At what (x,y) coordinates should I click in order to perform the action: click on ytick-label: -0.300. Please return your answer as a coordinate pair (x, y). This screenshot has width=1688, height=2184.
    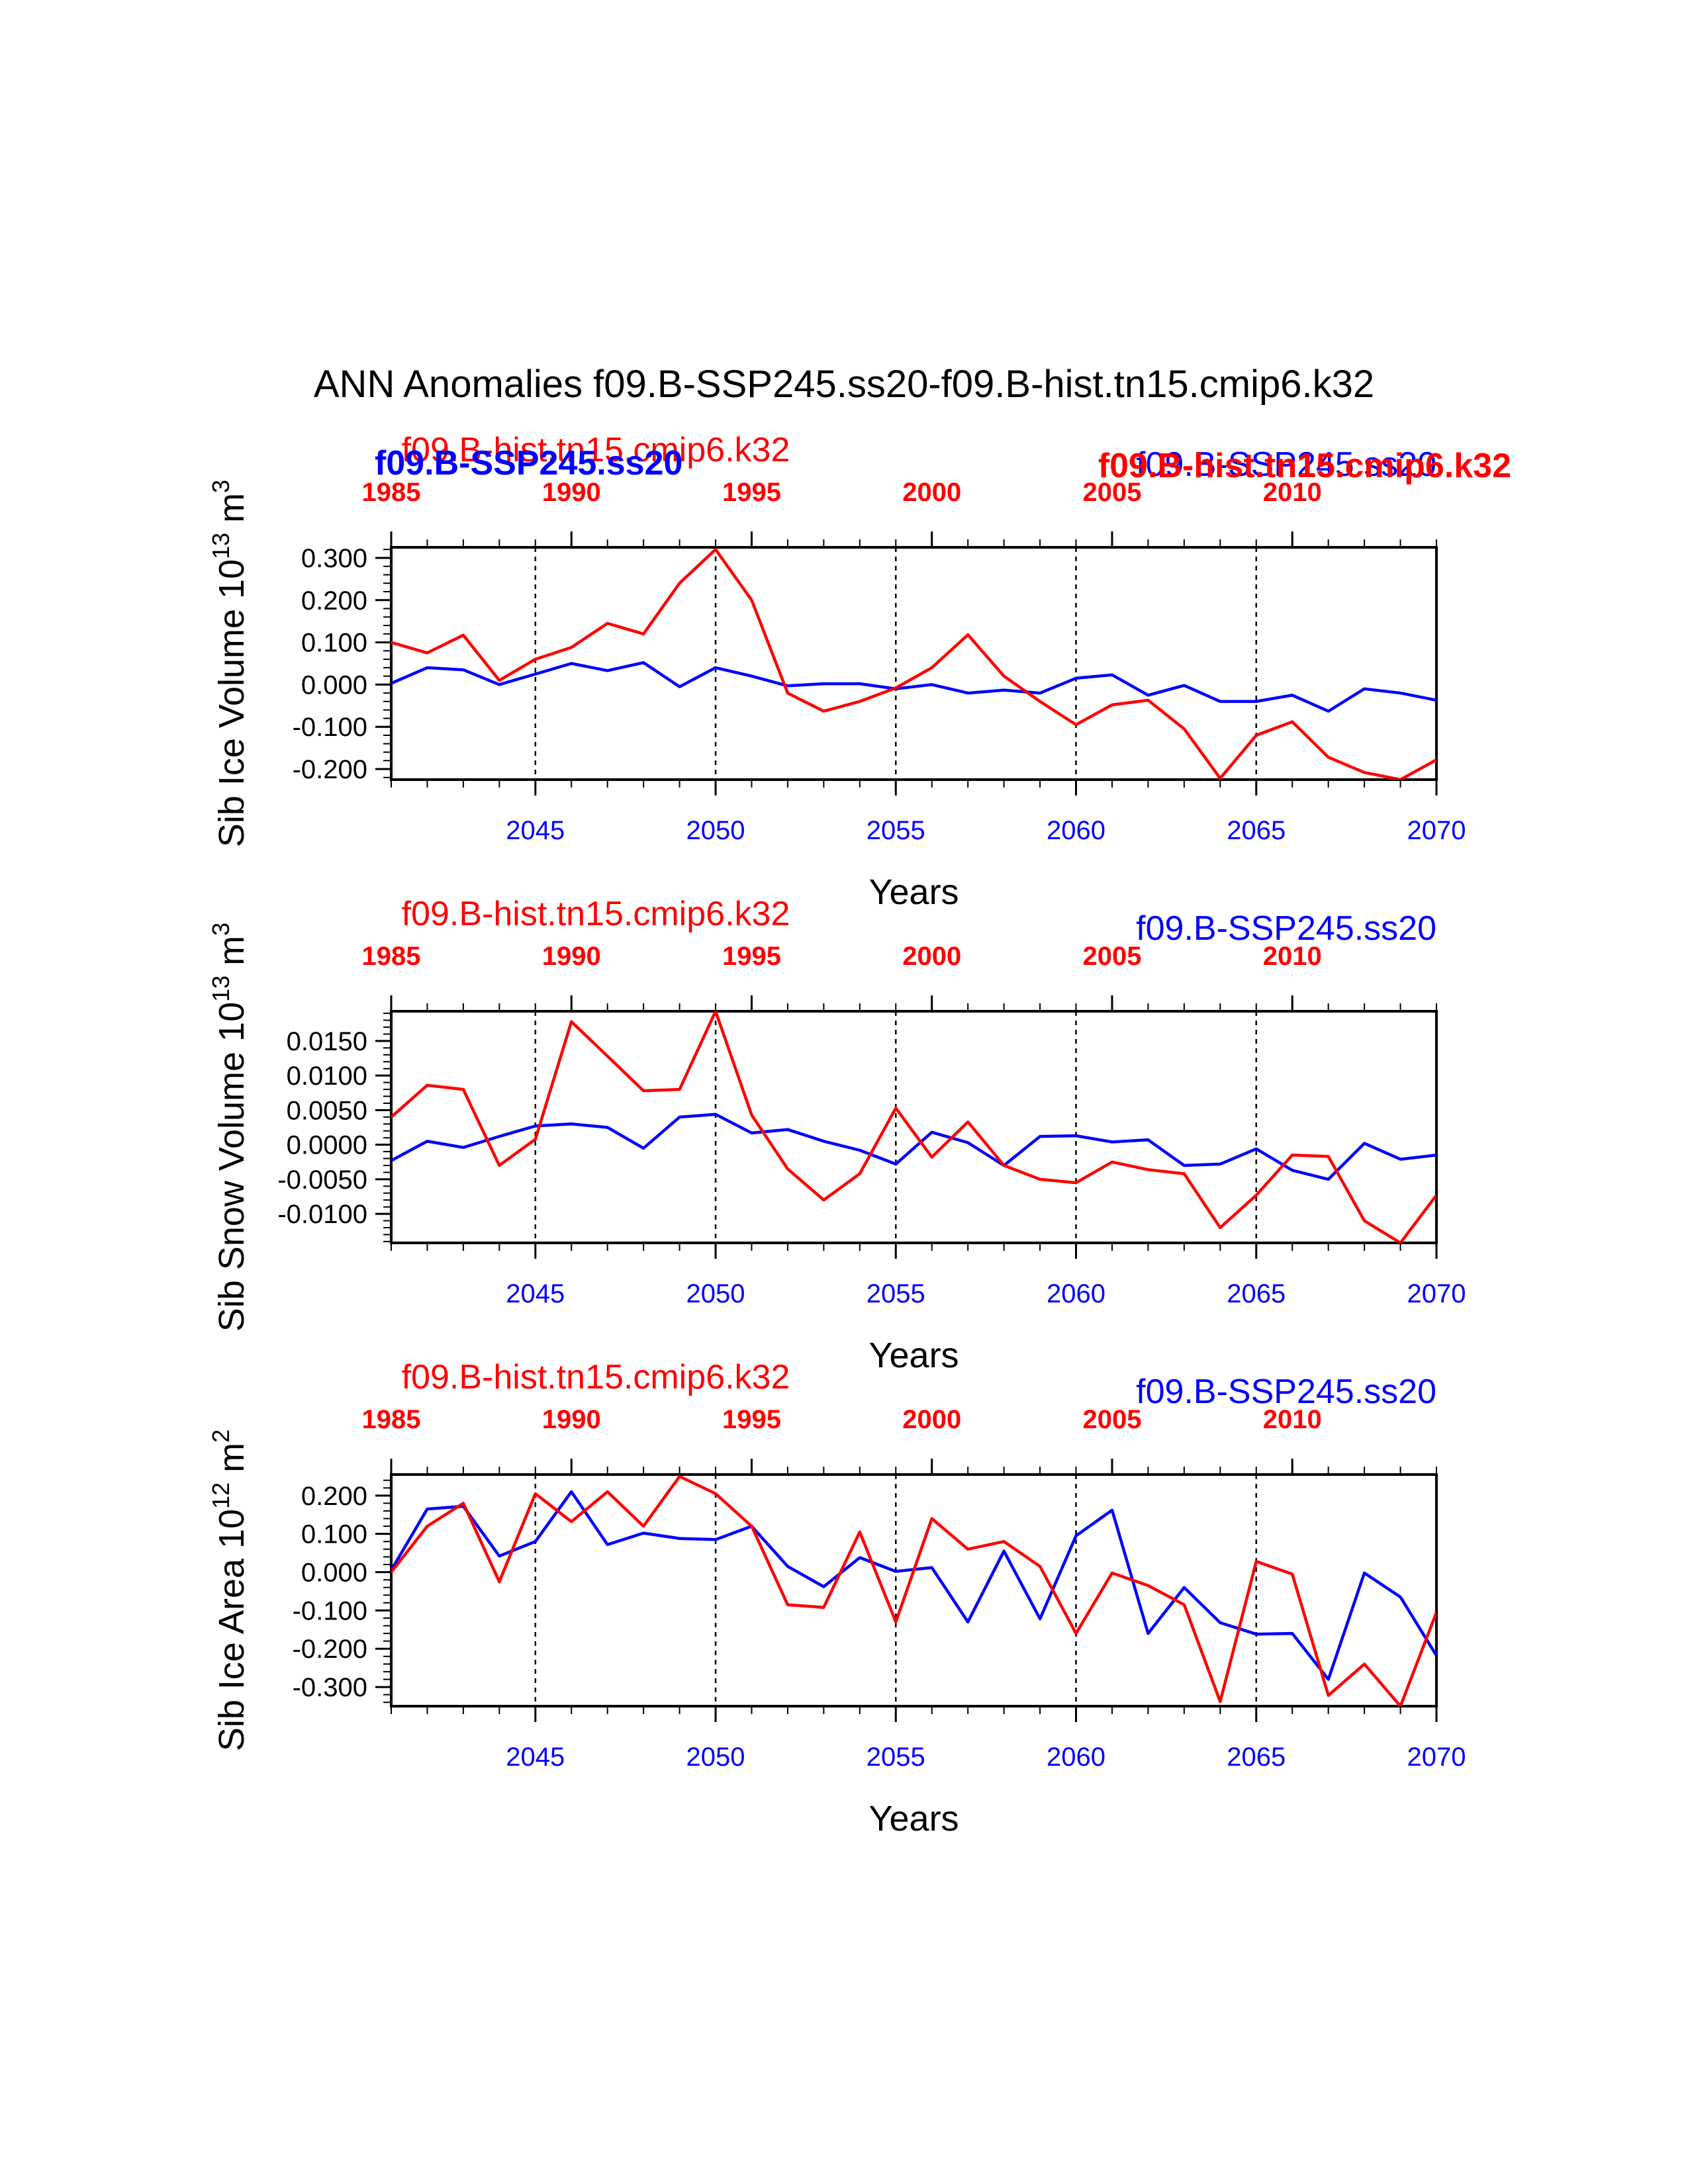
    Looking at the image, I should click on (330, 1687).